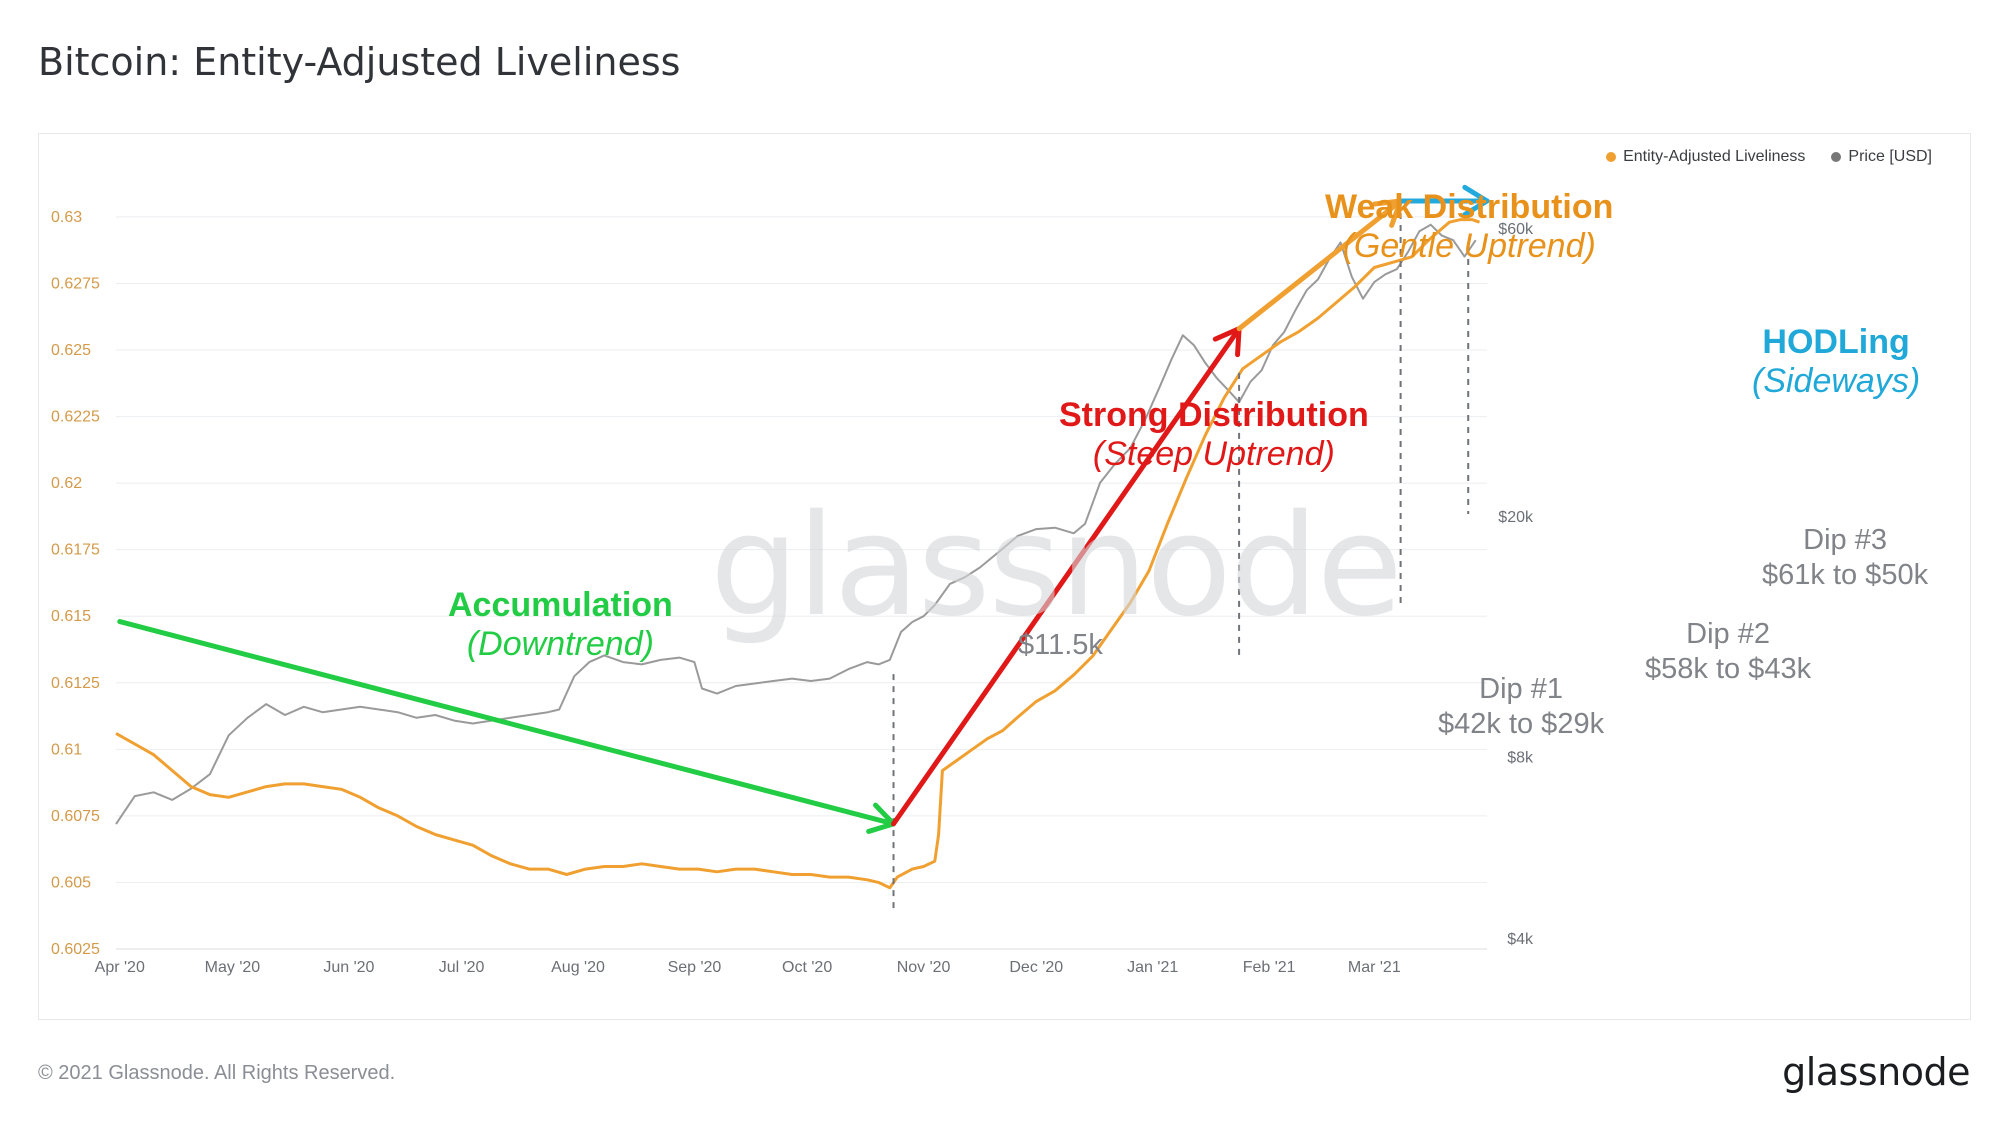  I want to click on x-tick-label: Sep '20, so click(695, 967).